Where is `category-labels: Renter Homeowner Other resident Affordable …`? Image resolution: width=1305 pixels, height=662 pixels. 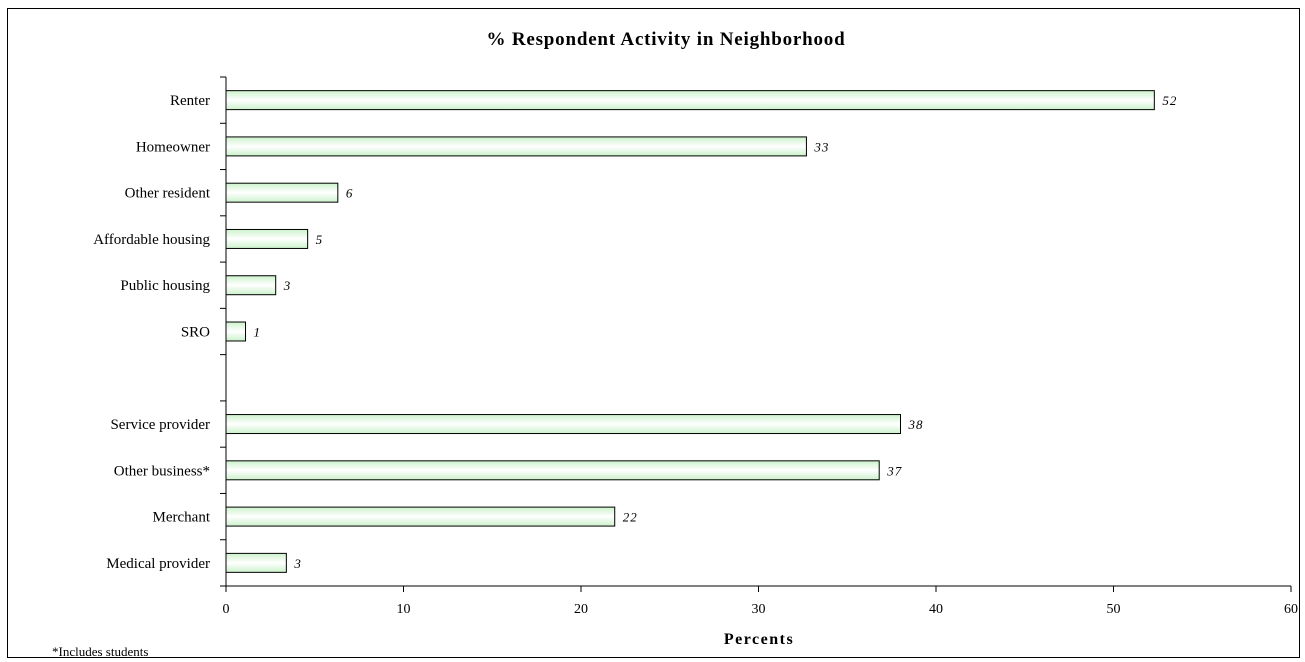 category-labels: Renter Homeowner Other resident Affordable … is located at coordinates (152, 332).